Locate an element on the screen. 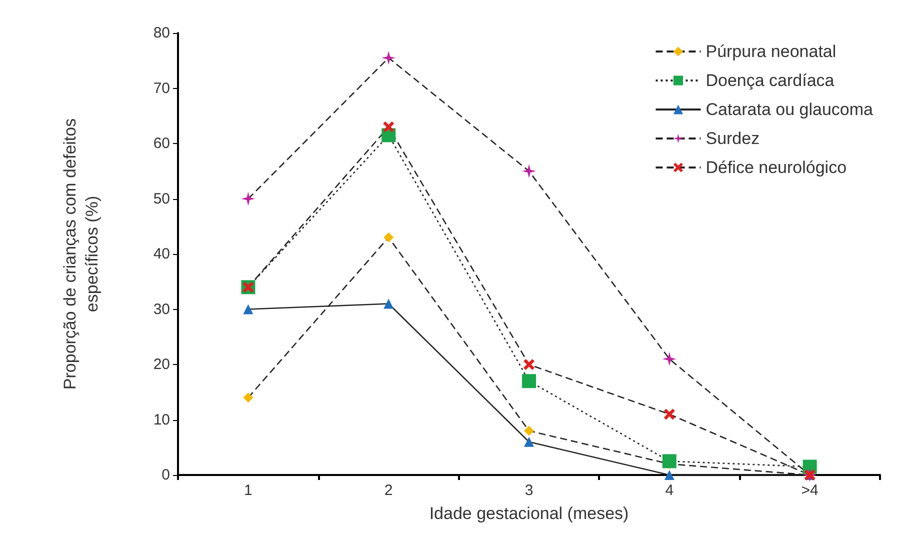  y-tick-label: 20 is located at coordinates (161, 364).